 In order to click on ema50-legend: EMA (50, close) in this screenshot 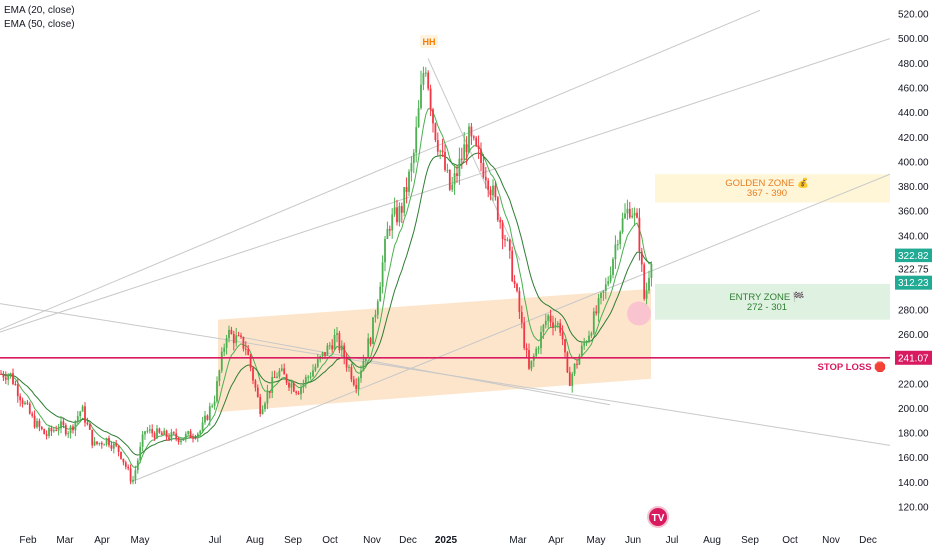, I will do `click(39, 24)`.